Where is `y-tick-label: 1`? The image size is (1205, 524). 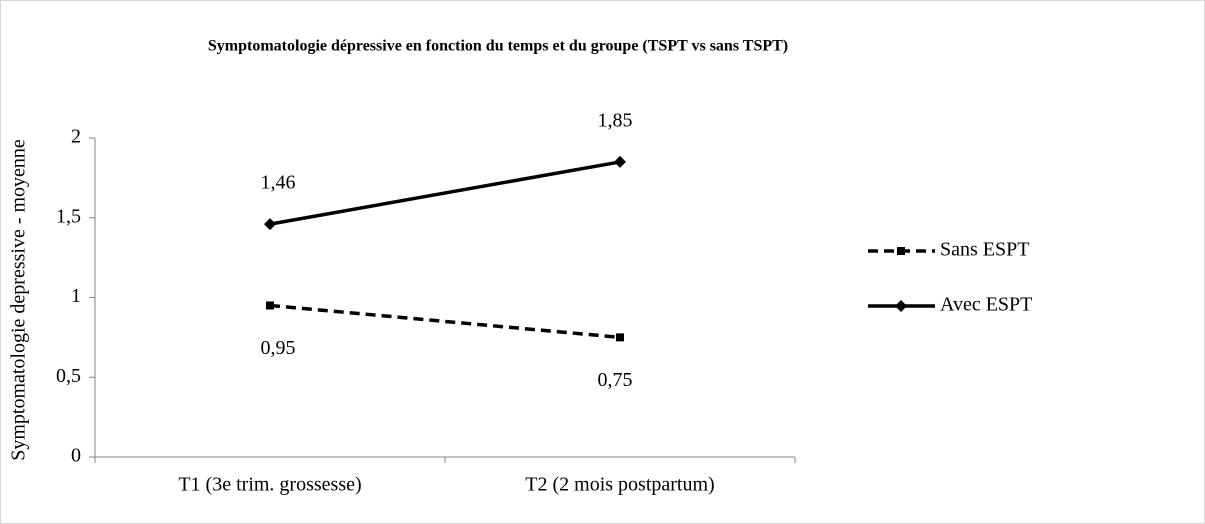
y-tick-label: 1 is located at coordinates (76, 296).